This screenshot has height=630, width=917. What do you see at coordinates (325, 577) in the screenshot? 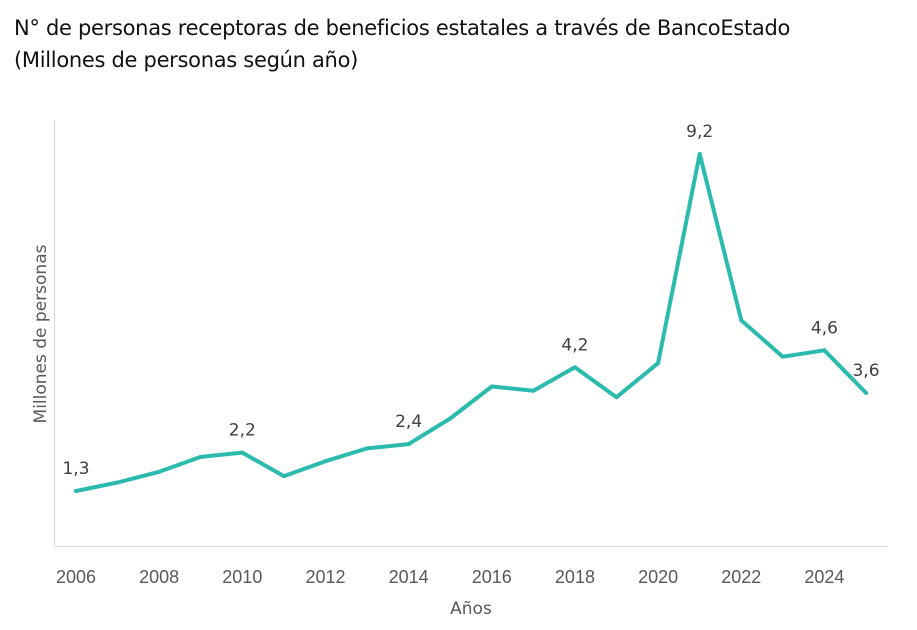
I see `x-tick-label: 2012` at bounding box center [325, 577].